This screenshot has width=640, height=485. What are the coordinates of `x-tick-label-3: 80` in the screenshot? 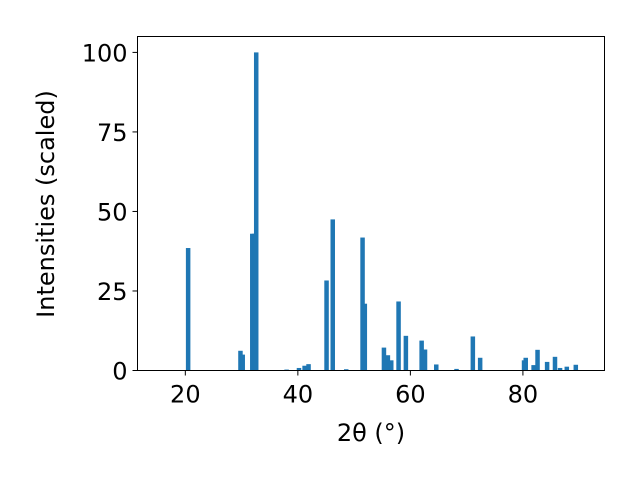 It's located at (523, 395).